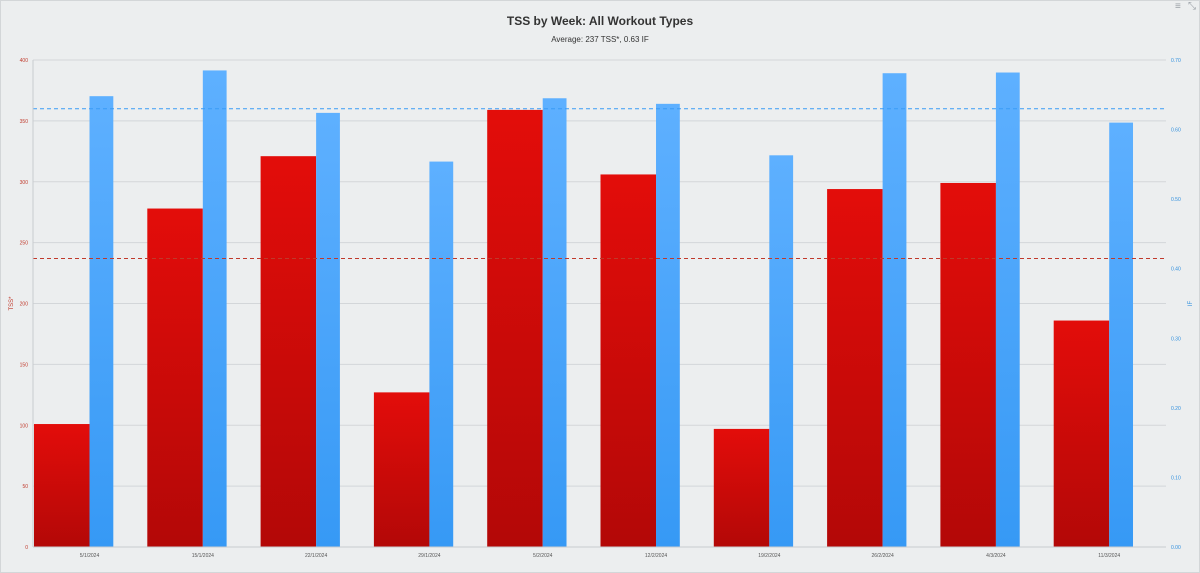 The height and width of the screenshot is (573, 1200). I want to click on y-right-tick-label: 0.40, so click(1176, 270).